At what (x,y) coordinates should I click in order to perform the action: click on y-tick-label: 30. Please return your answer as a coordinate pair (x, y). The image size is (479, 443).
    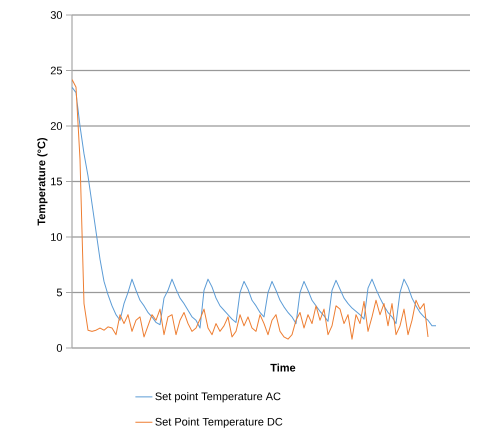
    Looking at the image, I should click on (56, 15).